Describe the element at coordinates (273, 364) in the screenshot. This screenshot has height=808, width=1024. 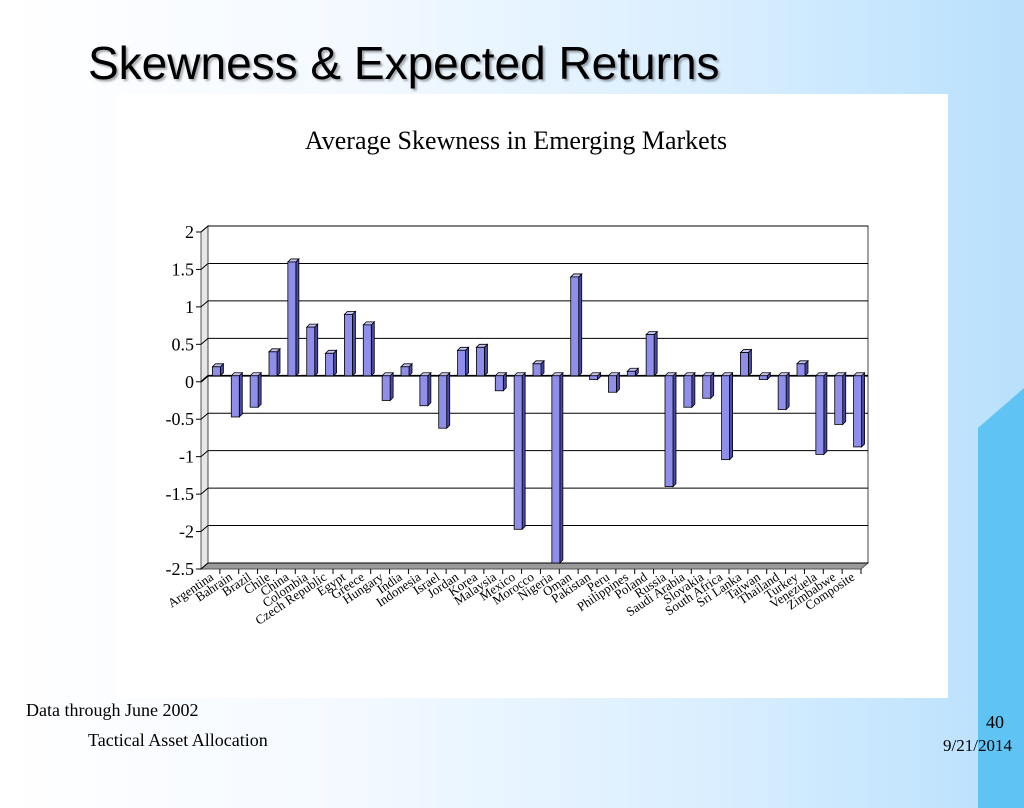
I see `bar-chile` at that location.